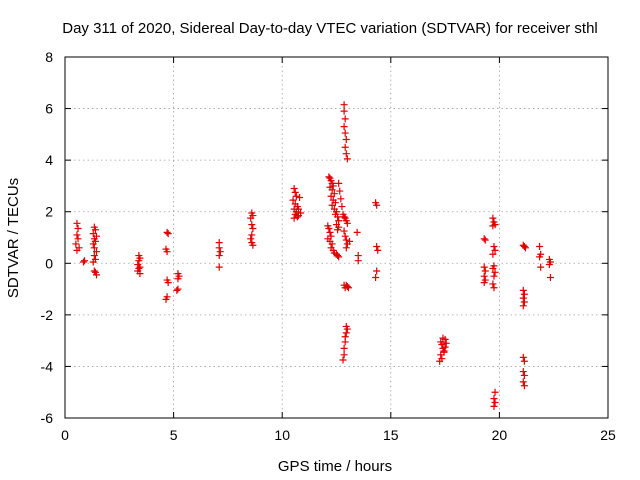  I want to click on y-tick-label: 2, so click(49, 212).